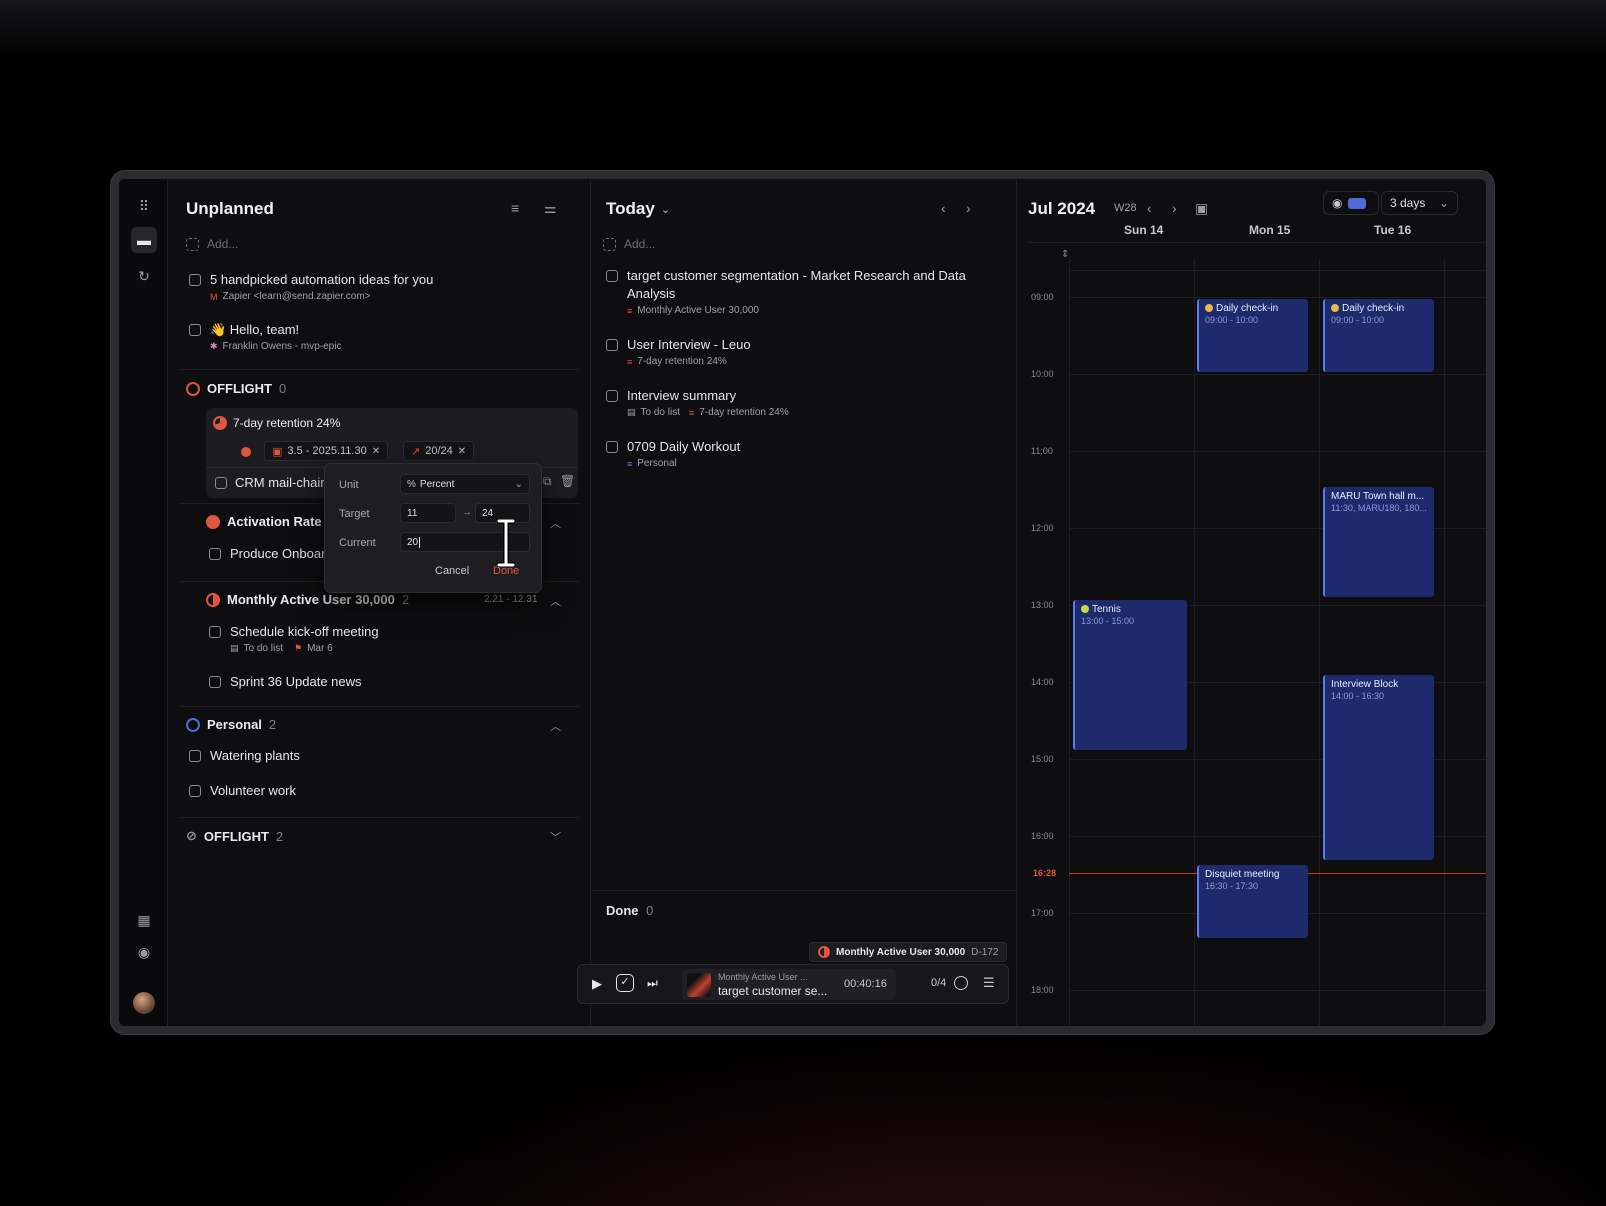  I want to click on filter-icon: ⚌, so click(550, 208).